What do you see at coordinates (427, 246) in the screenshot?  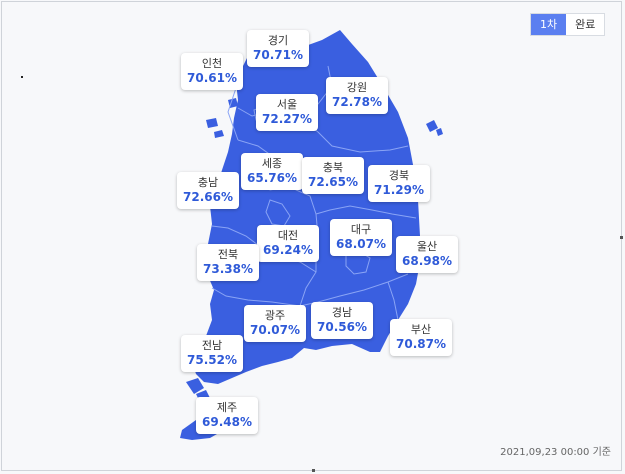 I see `region-name: 울산` at bounding box center [427, 246].